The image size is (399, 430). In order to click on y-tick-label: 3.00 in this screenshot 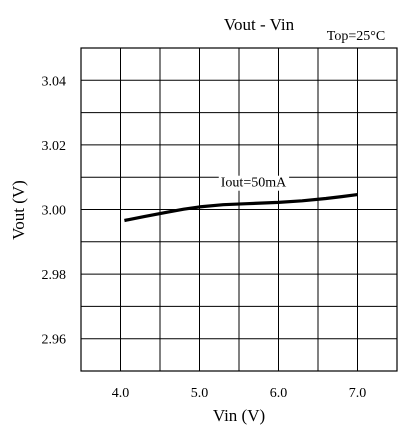, I will do `click(54, 211)`.